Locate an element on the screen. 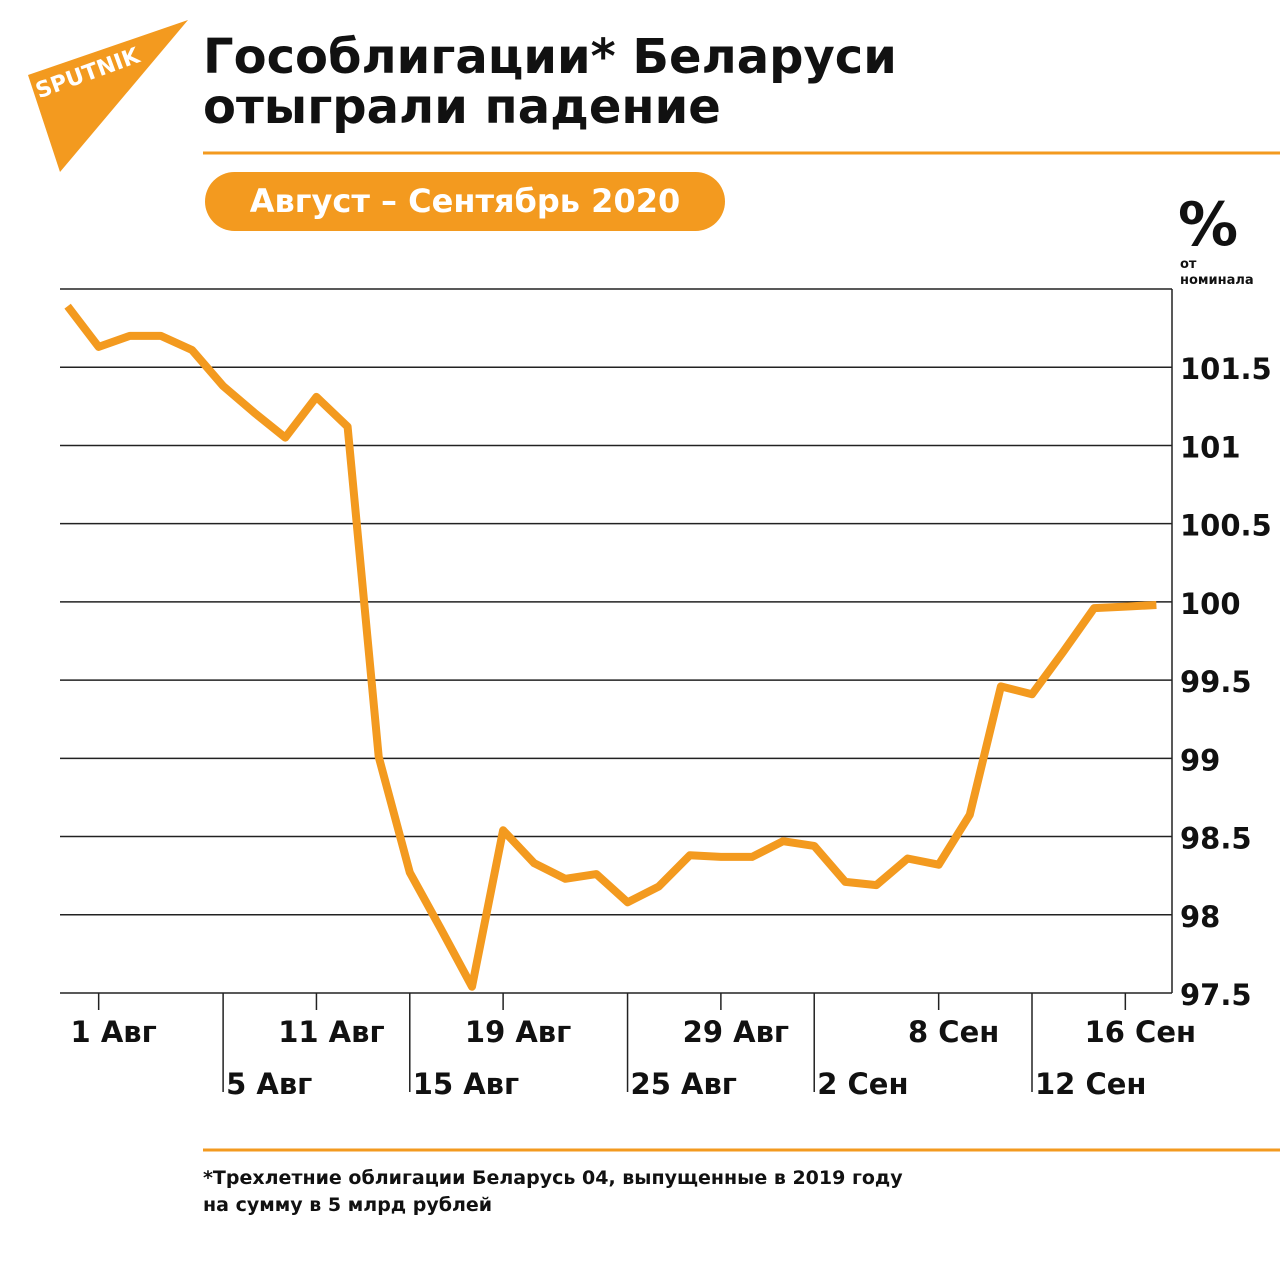  y-tick-label: 99 is located at coordinates (1200, 760).